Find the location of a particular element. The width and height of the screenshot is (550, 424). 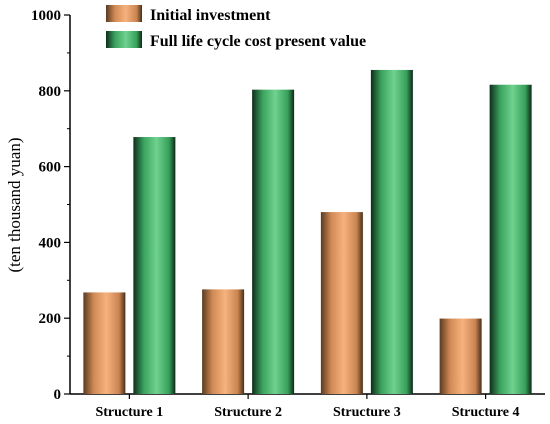

x-tick-label: Structure 1 is located at coordinates (129, 412).